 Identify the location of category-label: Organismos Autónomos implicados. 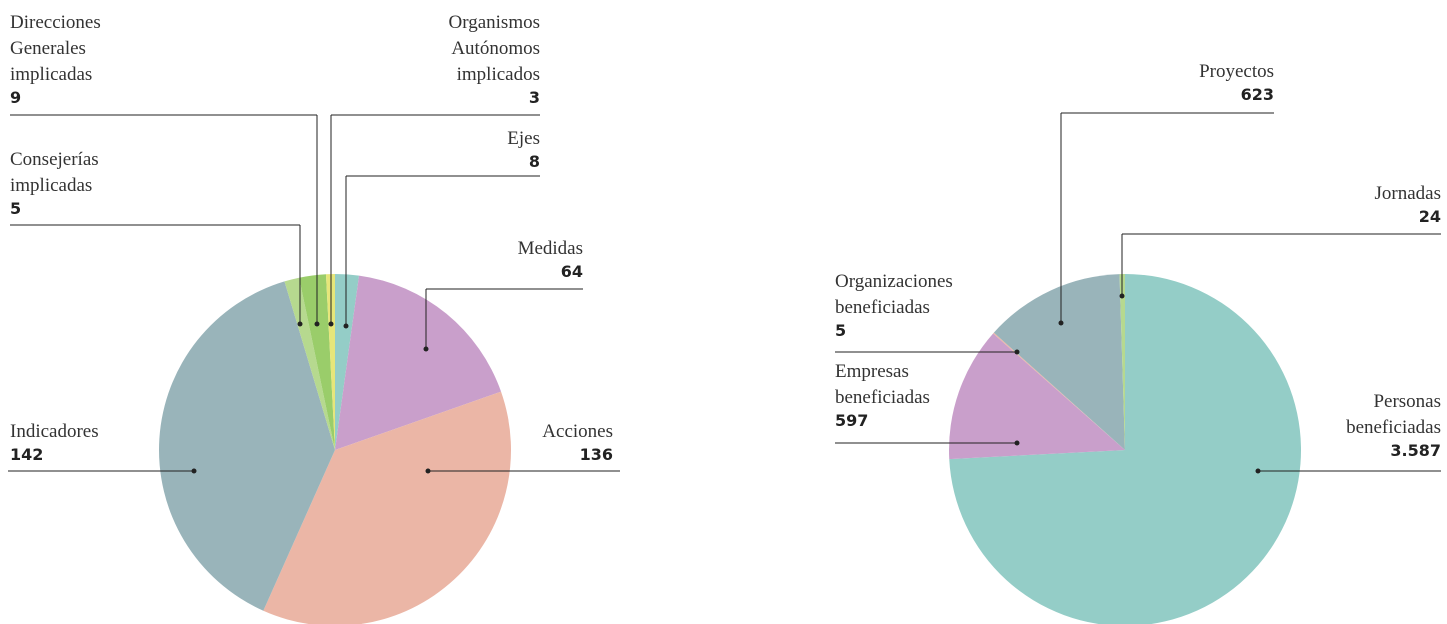
(494, 48).